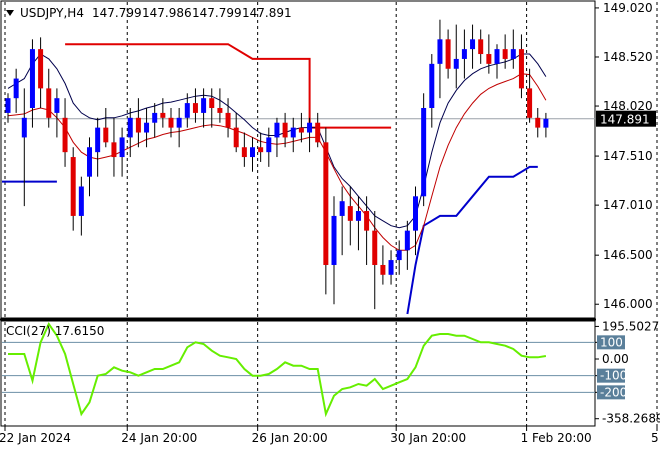 This screenshot has width=660, height=450. I want to click on x-tick-label: 24 Jan 20:00, so click(159, 438).